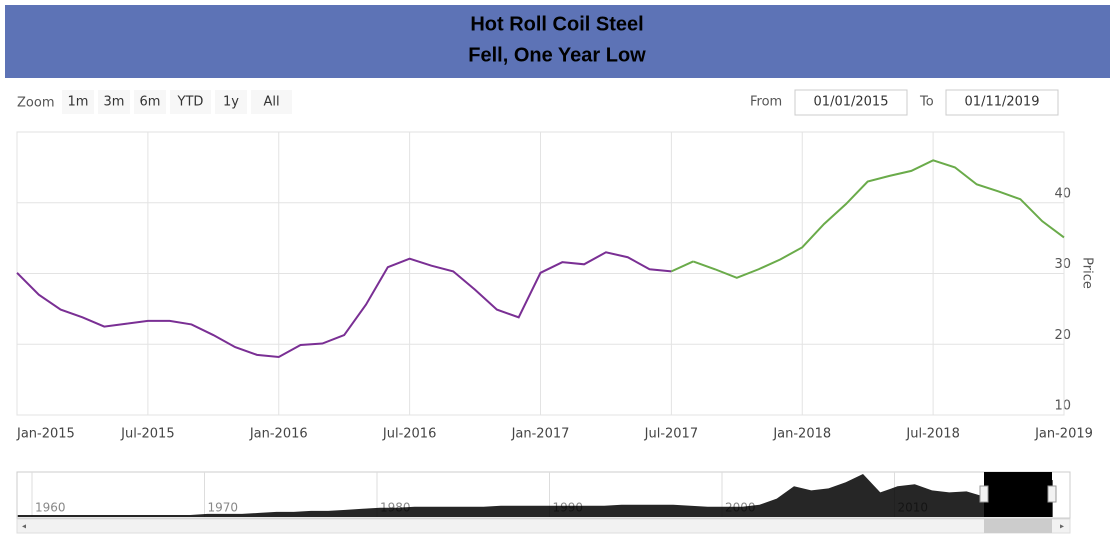  I want to click on y-axis-label: Price, so click(1087, 273).